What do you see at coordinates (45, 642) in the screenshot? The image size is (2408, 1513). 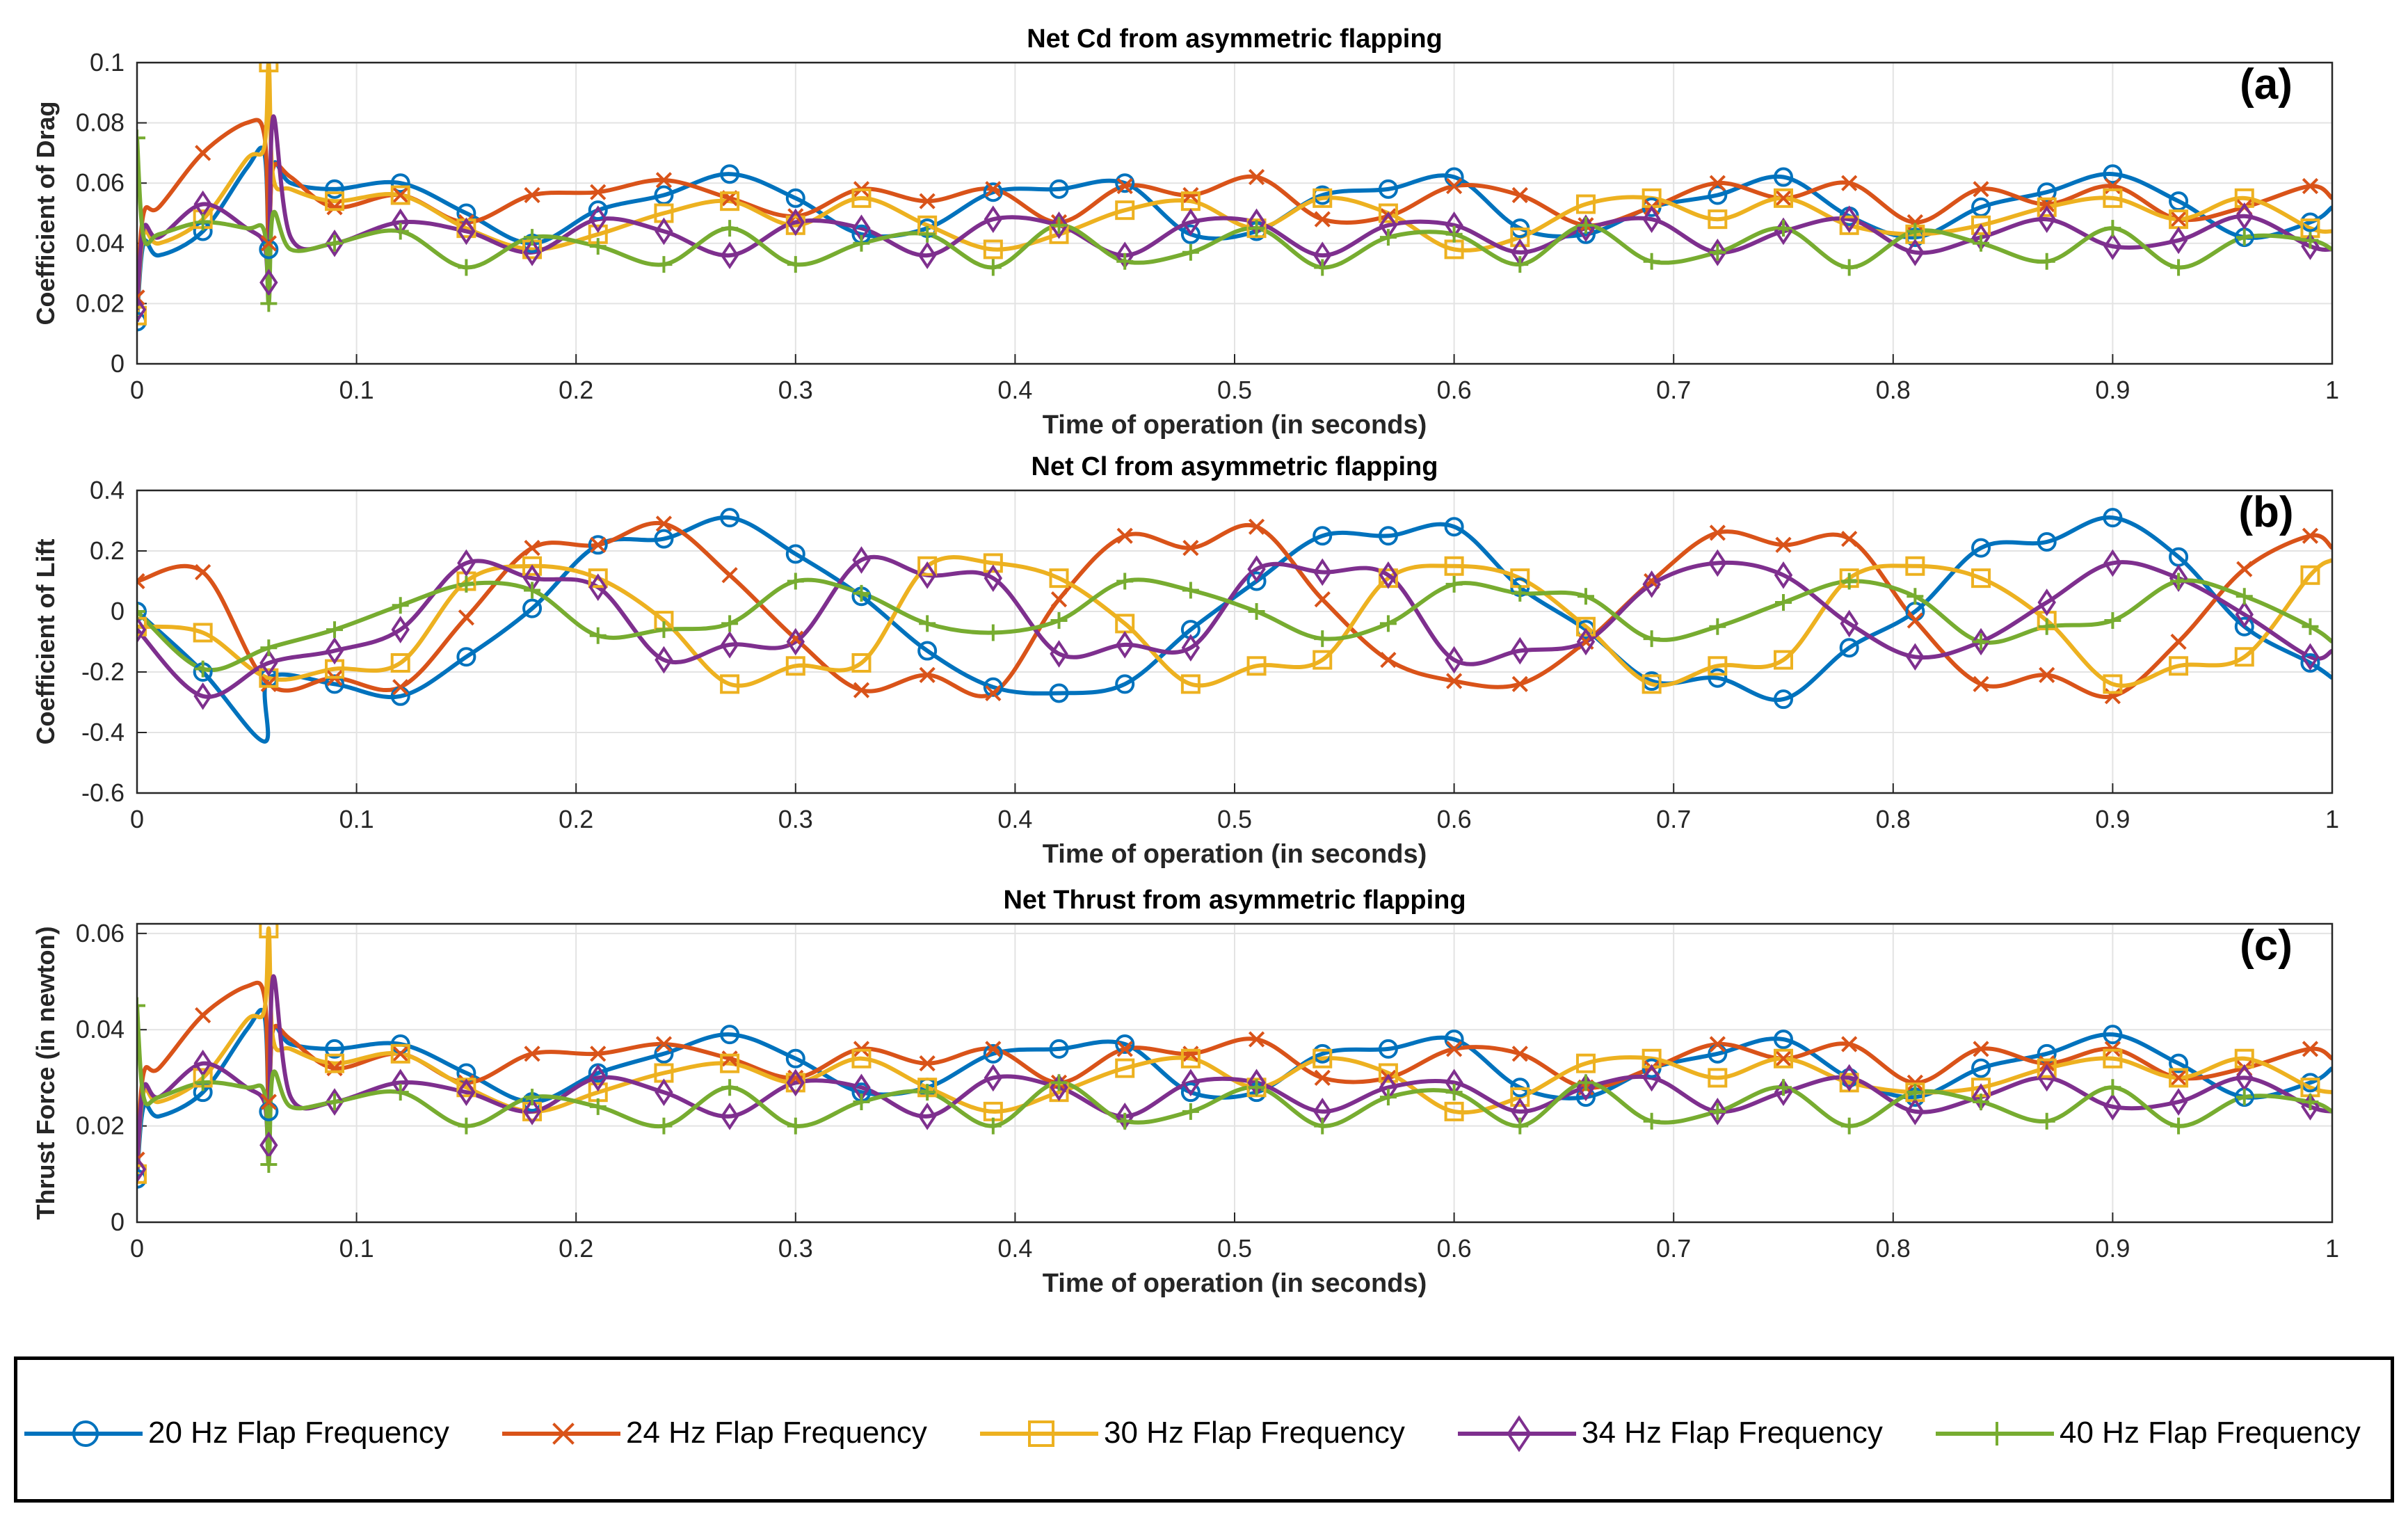 I see `y-axis-label-b: Coefficient of Lift` at bounding box center [45, 642].